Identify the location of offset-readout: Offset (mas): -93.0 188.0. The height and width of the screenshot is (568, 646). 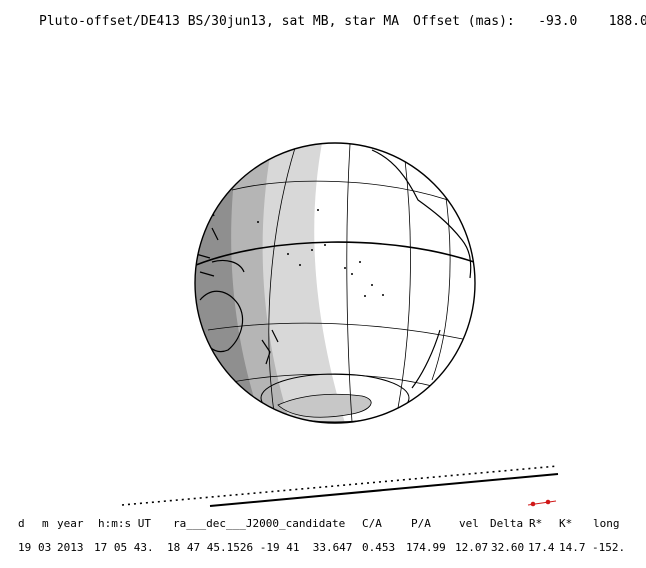
(529, 21).